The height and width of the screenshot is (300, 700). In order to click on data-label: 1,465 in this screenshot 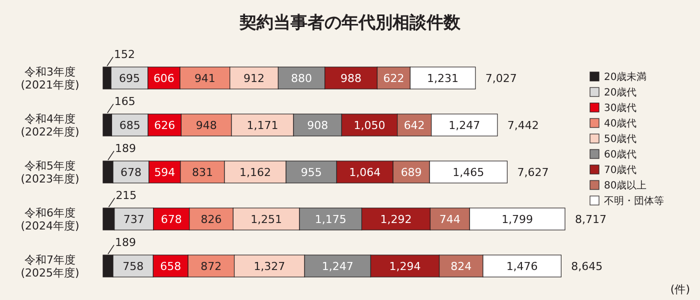, I will do `click(468, 172)`.